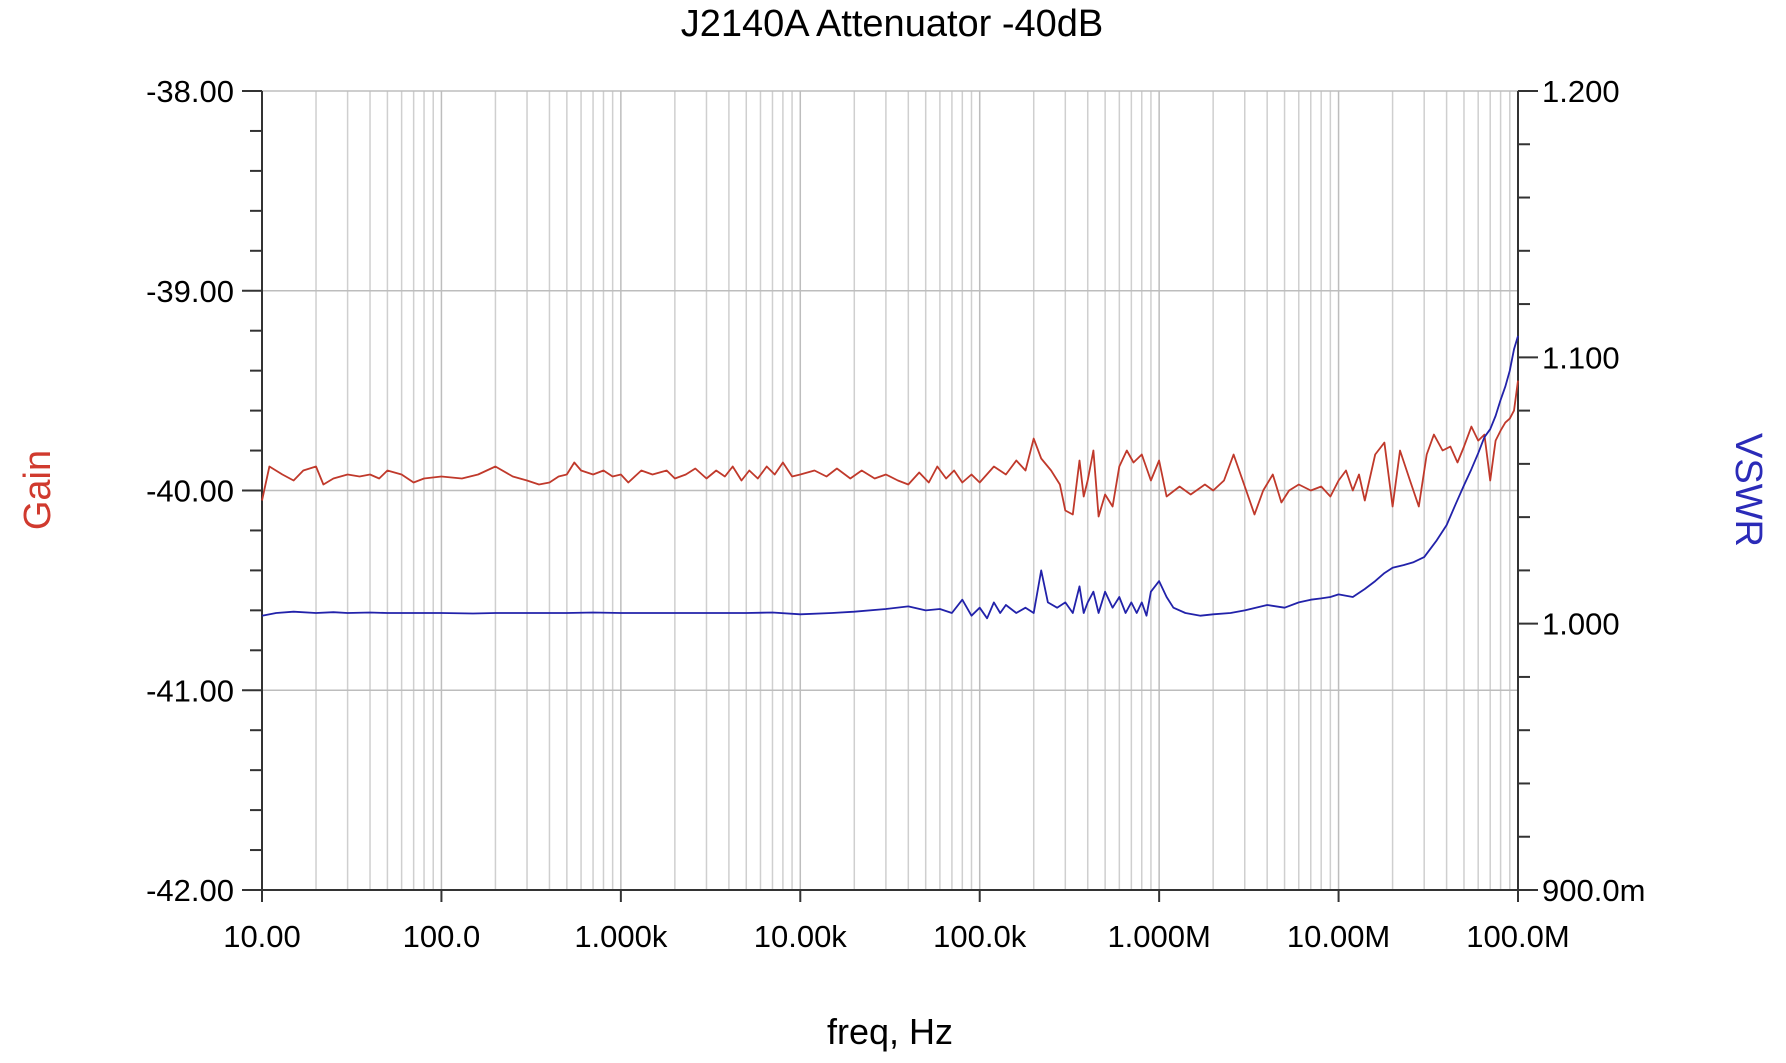  What do you see at coordinates (980, 936) in the screenshot?
I see `x-tick-label: 100.0k` at bounding box center [980, 936].